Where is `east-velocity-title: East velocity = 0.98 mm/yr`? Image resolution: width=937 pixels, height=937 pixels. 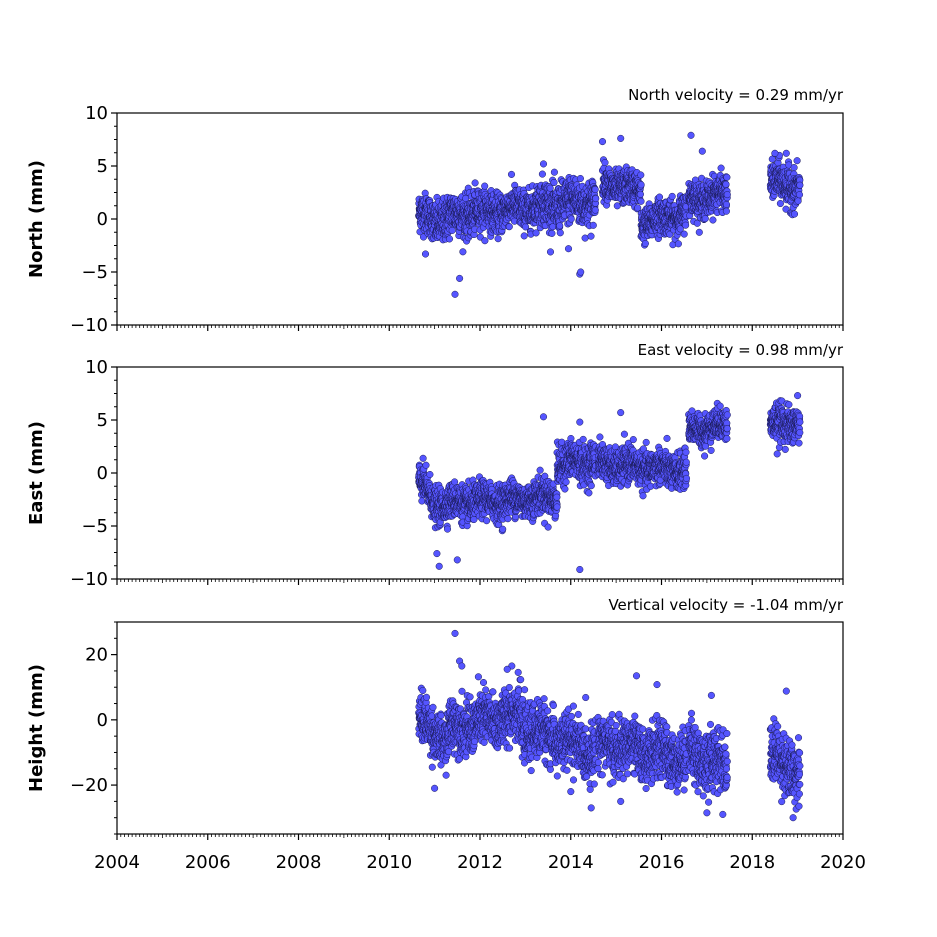 east-velocity-title: East velocity = 0.98 mm/yr is located at coordinates (741, 350).